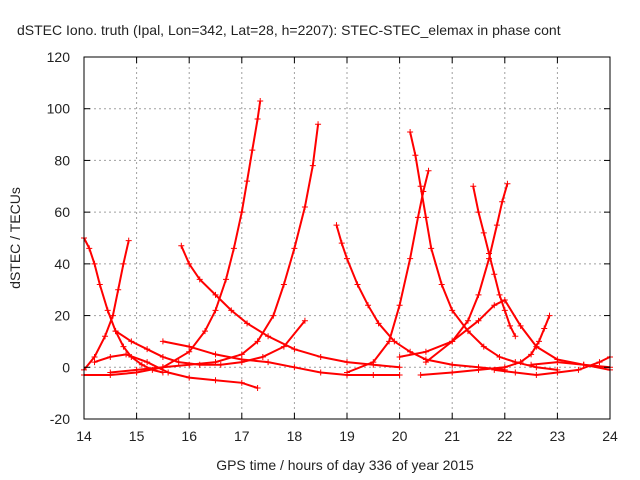 The image size is (640, 480). What do you see at coordinates (66, 367) in the screenshot?
I see `y-tick-label: 0` at bounding box center [66, 367].